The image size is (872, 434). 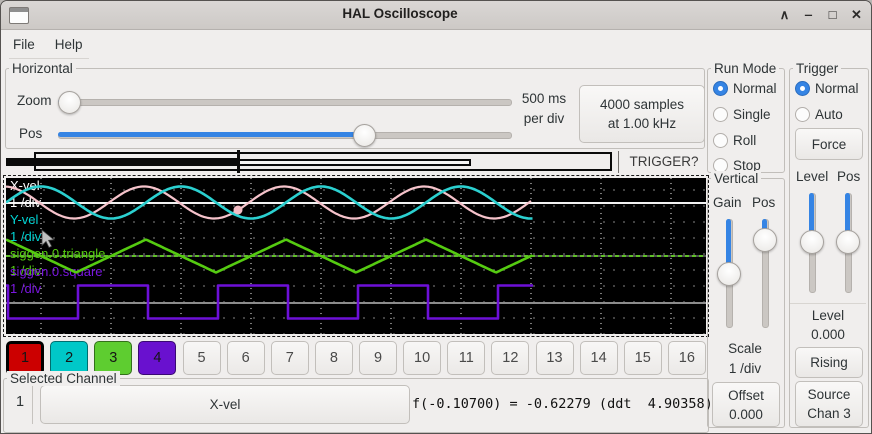 I want to click on channel-button-8: 8, so click(x=333, y=358).